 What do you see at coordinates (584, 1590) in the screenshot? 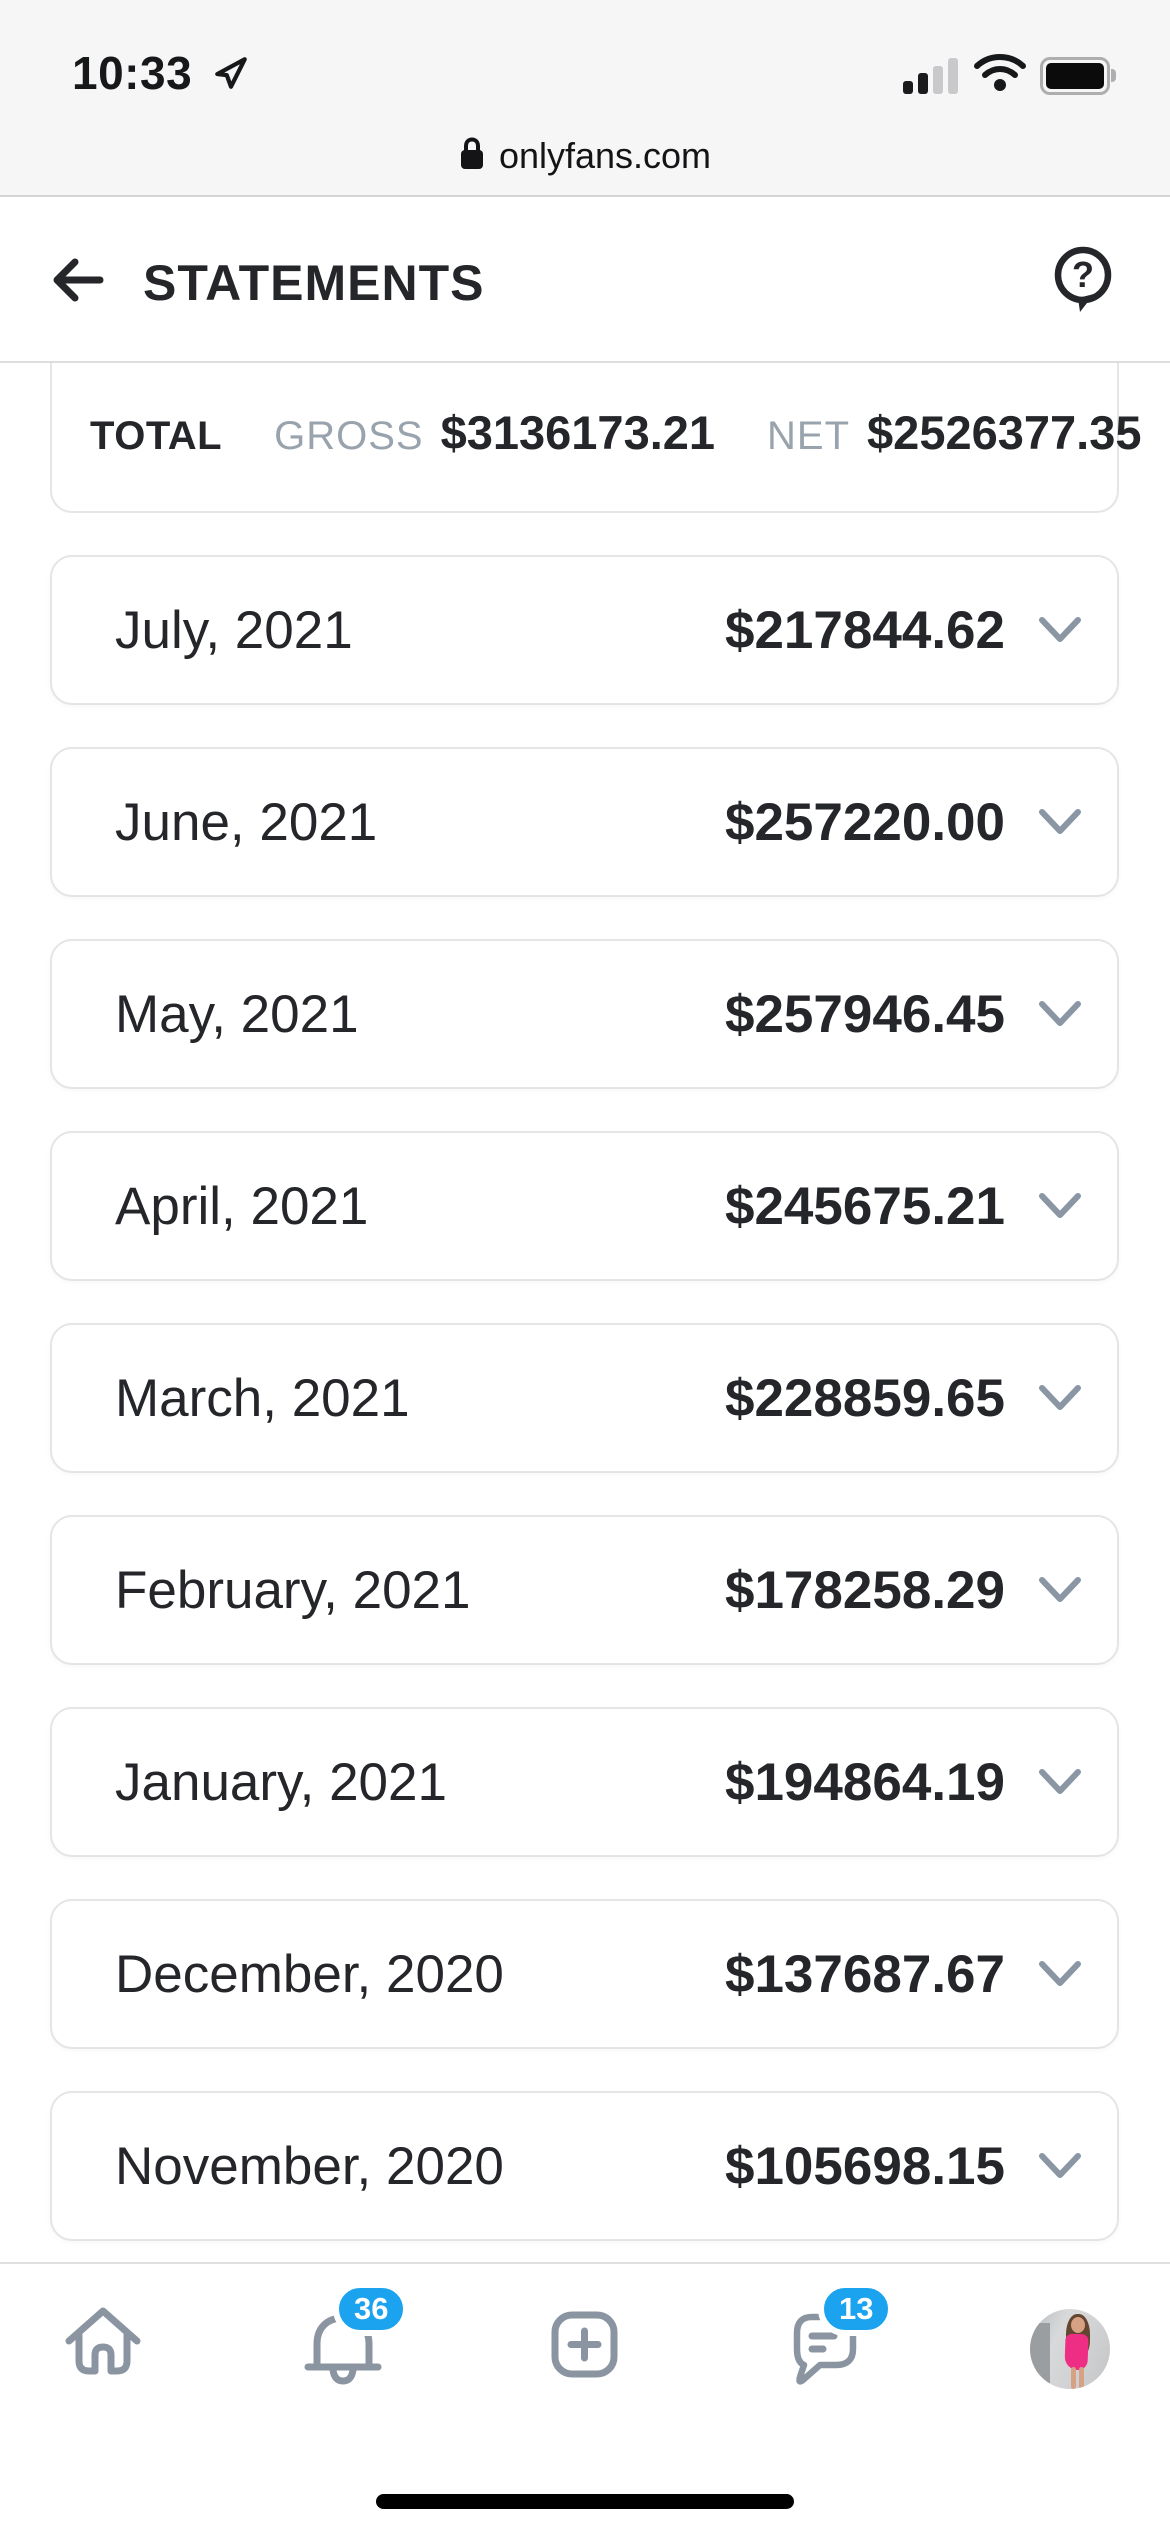
I see `statement-card: February, 2021 $178258.29` at bounding box center [584, 1590].